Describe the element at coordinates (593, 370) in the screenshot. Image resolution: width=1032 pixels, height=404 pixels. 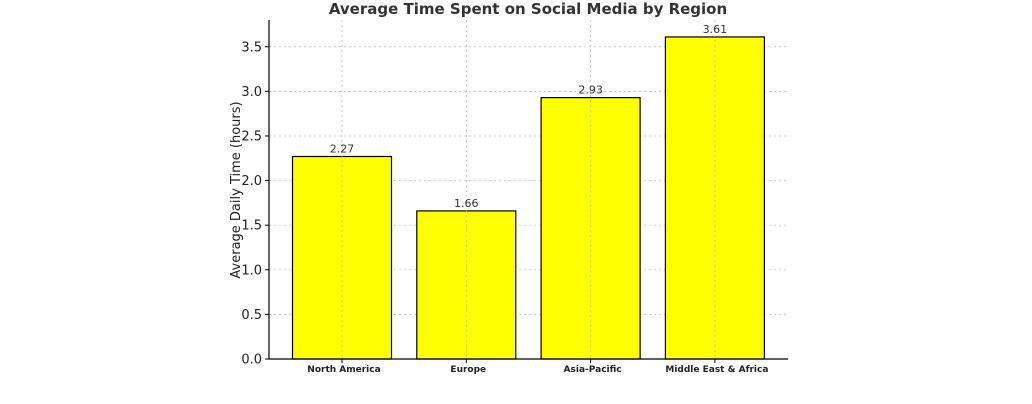
I see `x-tick-label: Asia-Pacific` at that location.